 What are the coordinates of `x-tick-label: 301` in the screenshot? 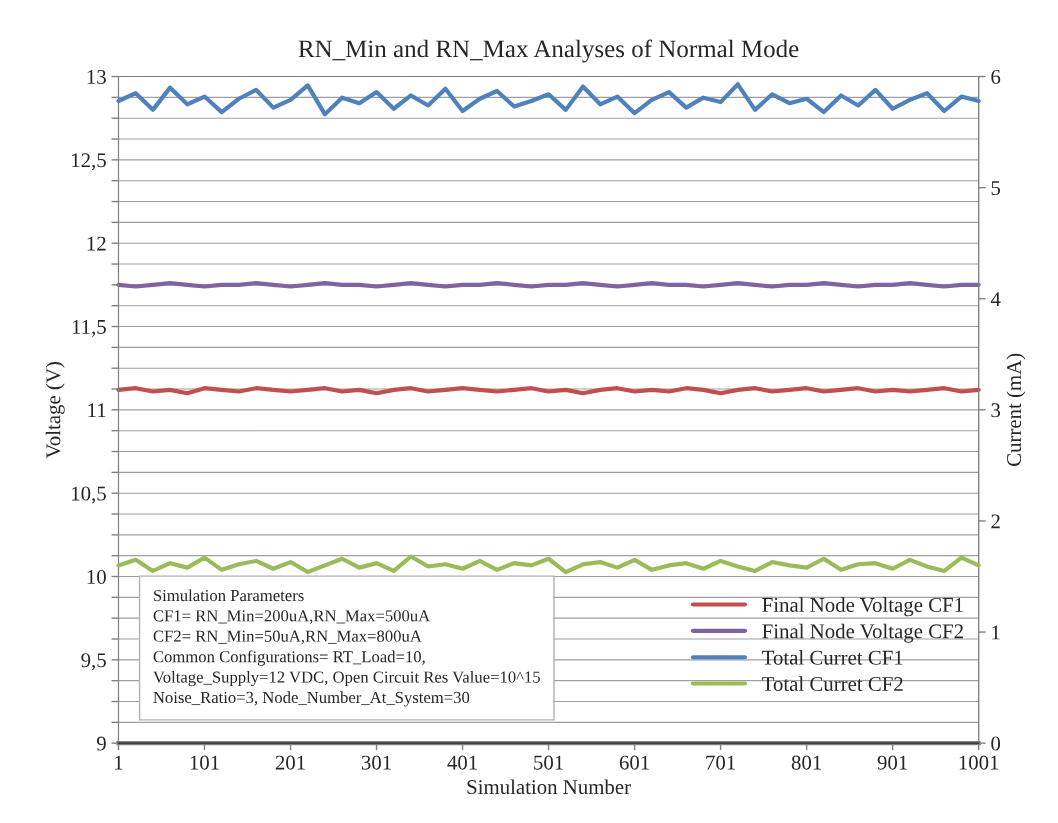 It's located at (376, 762).